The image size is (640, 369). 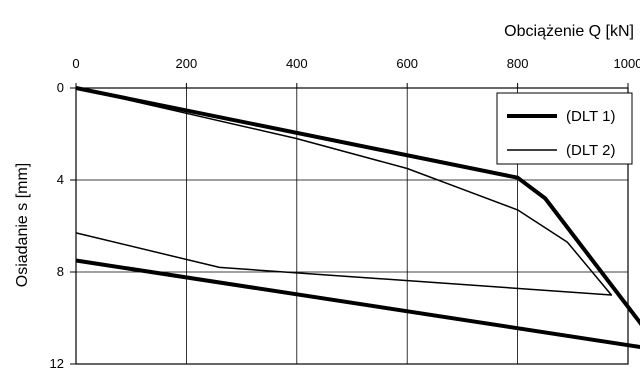 What do you see at coordinates (57, 362) in the screenshot?
I see `y-tick-label-12: 12` at bounding box center [57, 362].